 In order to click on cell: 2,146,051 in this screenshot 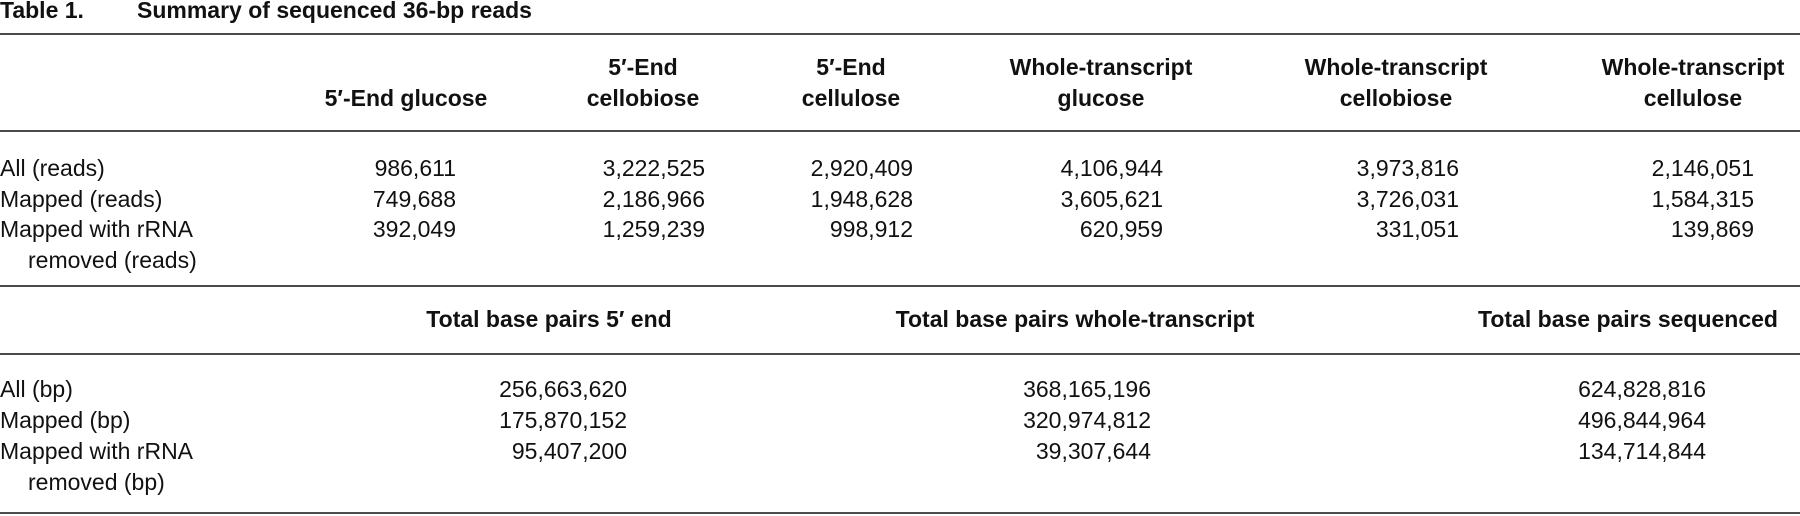, I will do `click(1703, 168)`.